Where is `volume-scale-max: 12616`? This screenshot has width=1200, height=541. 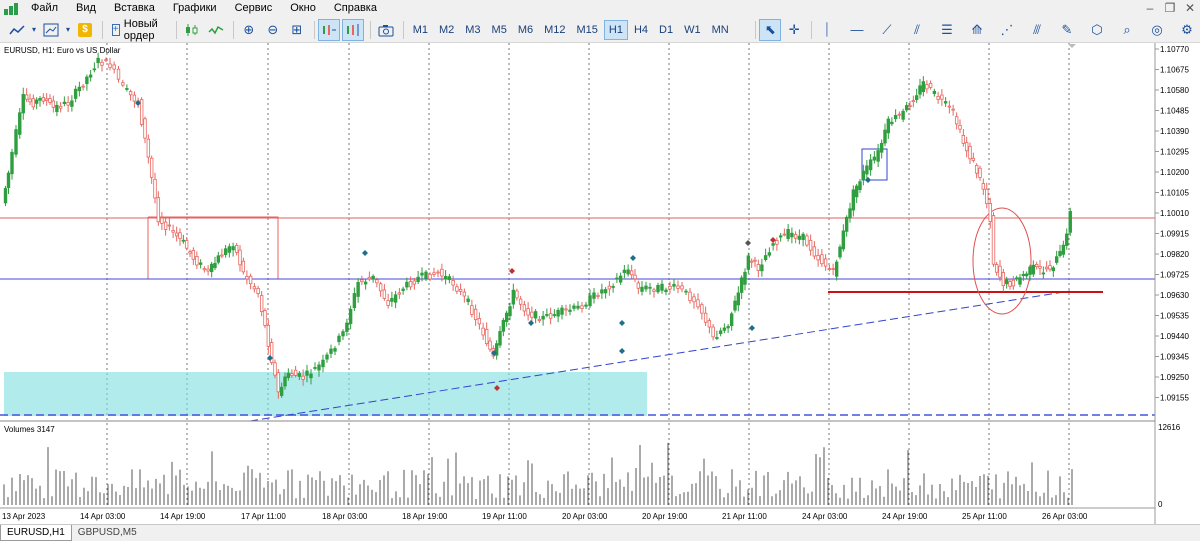 volume-scale-max: 12616 is located at coordinates (1169, 427).